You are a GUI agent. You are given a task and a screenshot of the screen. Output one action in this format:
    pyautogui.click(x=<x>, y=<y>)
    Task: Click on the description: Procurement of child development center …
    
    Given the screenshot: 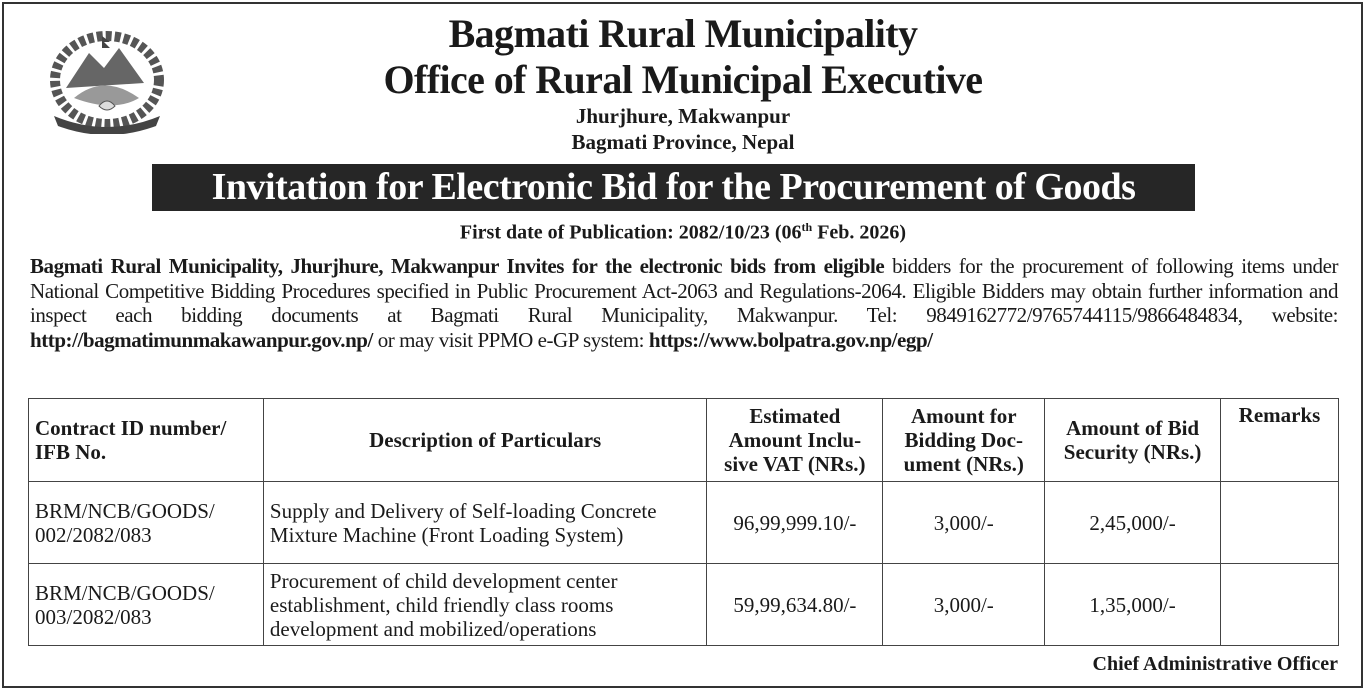 What is the action you would take?
    pyautogui.click(x=485, y=604)
    